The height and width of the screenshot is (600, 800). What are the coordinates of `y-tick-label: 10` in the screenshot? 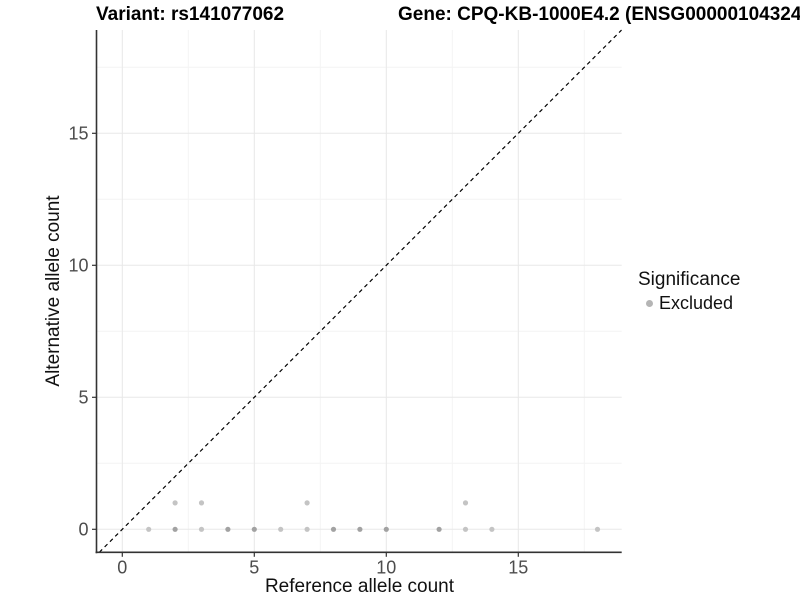 It's located at (78, 265).